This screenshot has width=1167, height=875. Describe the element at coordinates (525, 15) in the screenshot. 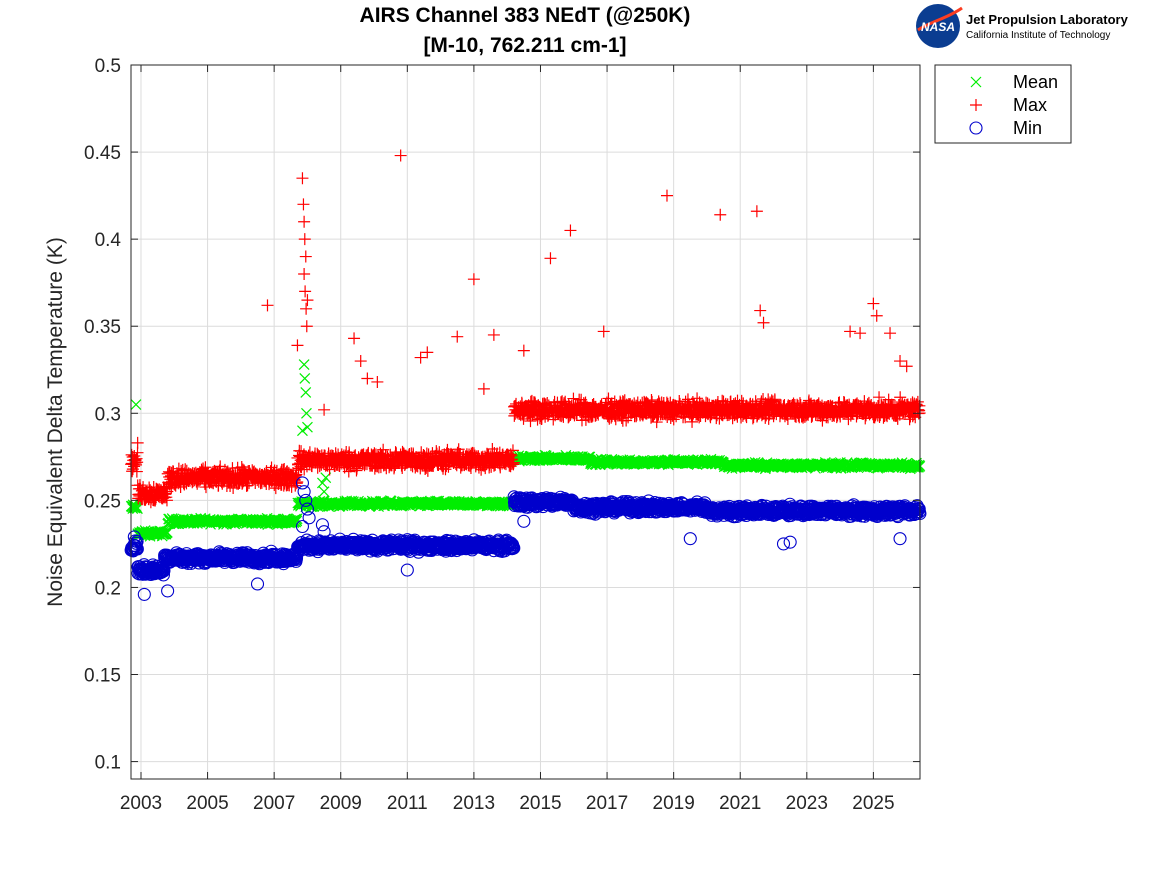

I see `chart-title-line-1: AIRS Channel 383 NEdT (@250K)` at that location.